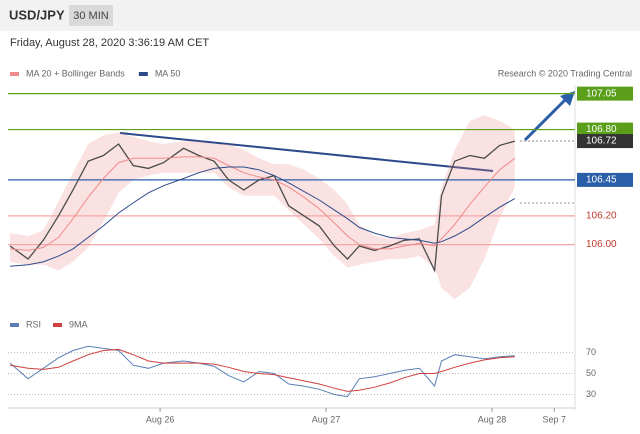 The image size is (640, 434). What do you see at coordinates (601, 180) in the screenshot?
I see `level-label: 106.45` at bounding box center [601, 180].